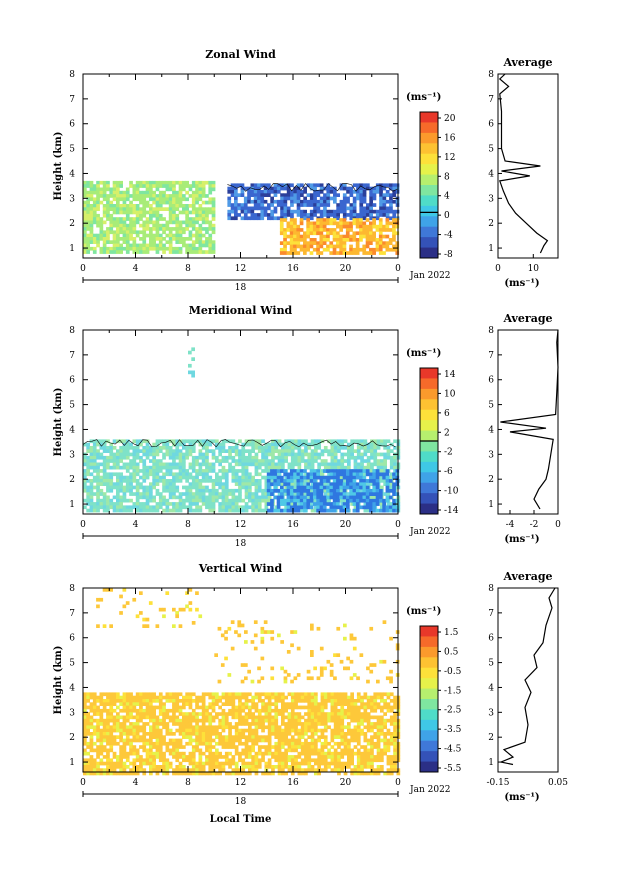 Image resolution: width=622 pixels, height=873 pixels. What do you see at coordinates (188, 269) in the screenshot?
I see `x-tick-label: 8` at bounding box center [188, 269].